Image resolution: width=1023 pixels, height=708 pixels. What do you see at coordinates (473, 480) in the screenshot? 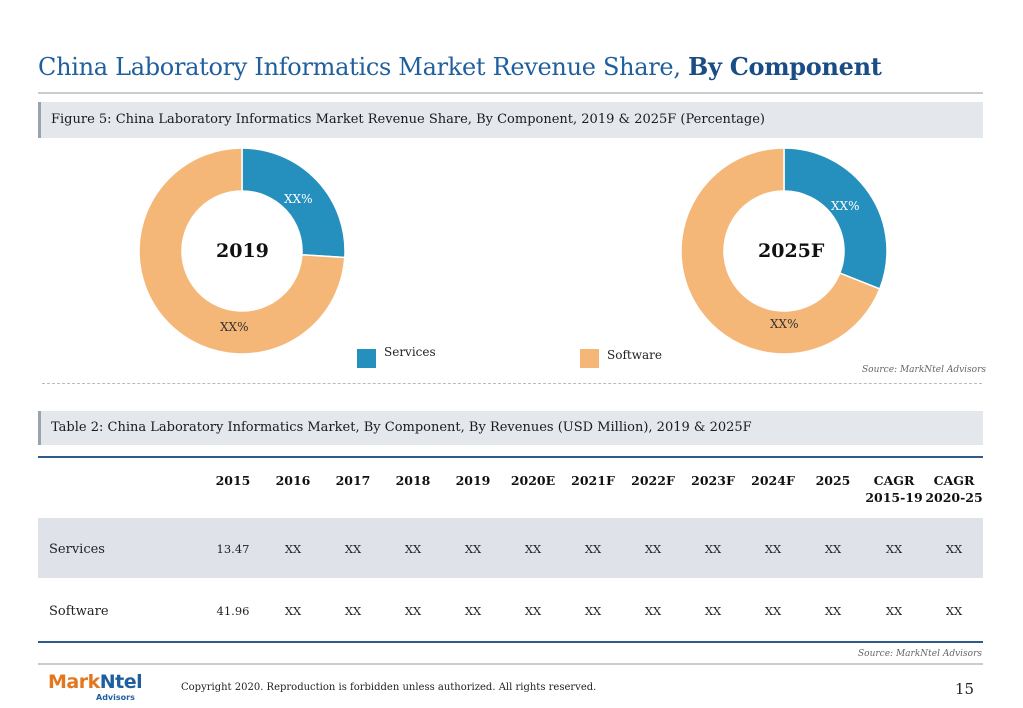
I see `table-header-cell: 2019` at bounding box center [473, 480].